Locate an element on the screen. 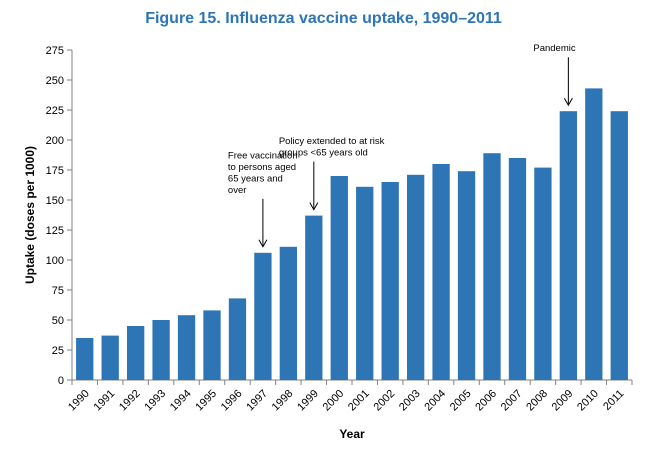 Image resolution: width=647 pixels, height=449 pixels. annotation-text-line: groups <65 years old is located at coordinates (323, 153).